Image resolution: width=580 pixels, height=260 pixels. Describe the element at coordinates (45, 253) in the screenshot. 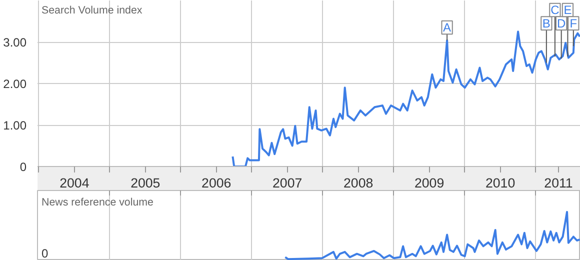

I see `annotation: 0` at that location.